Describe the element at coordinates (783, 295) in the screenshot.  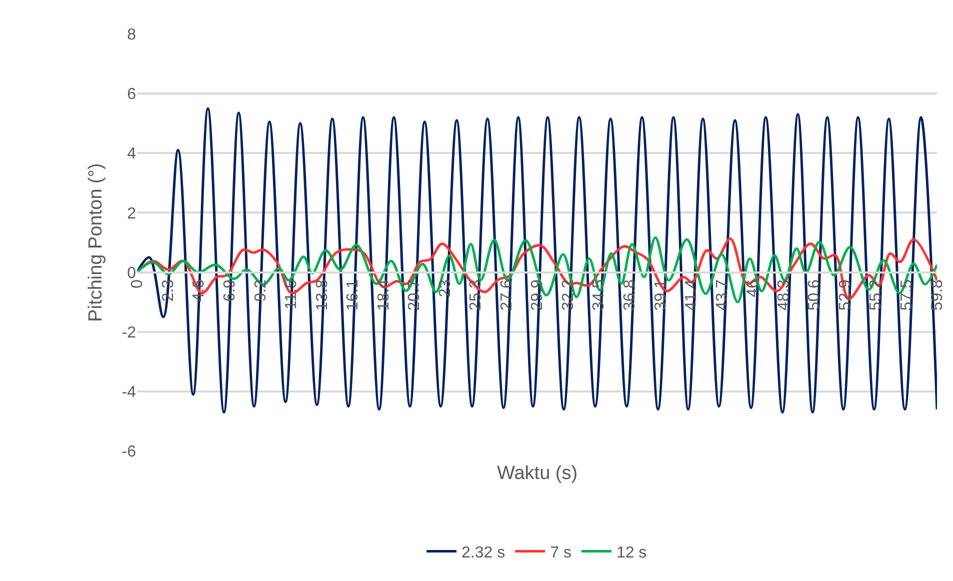
I see `x-tick-label: 48.3` at that location.